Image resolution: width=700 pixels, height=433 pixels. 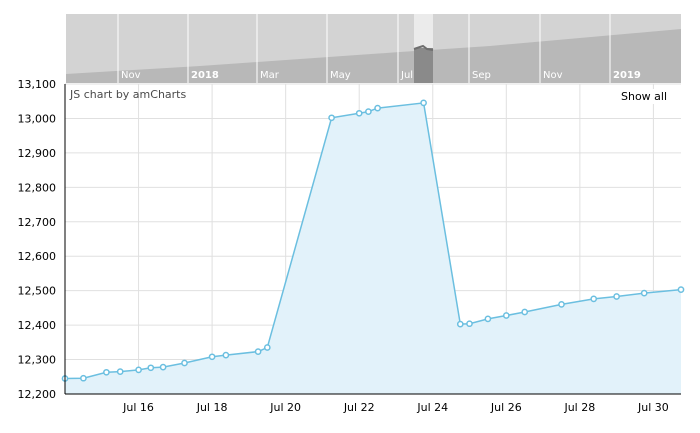 I want to click on show-all-button: Show all, so click(x=644, y=96).